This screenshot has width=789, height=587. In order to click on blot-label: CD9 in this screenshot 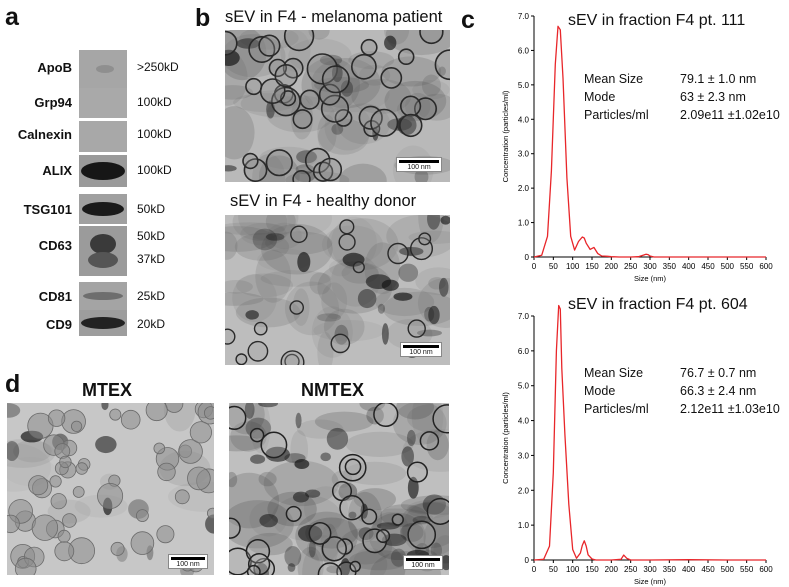, I will do `click(58, 324)`.